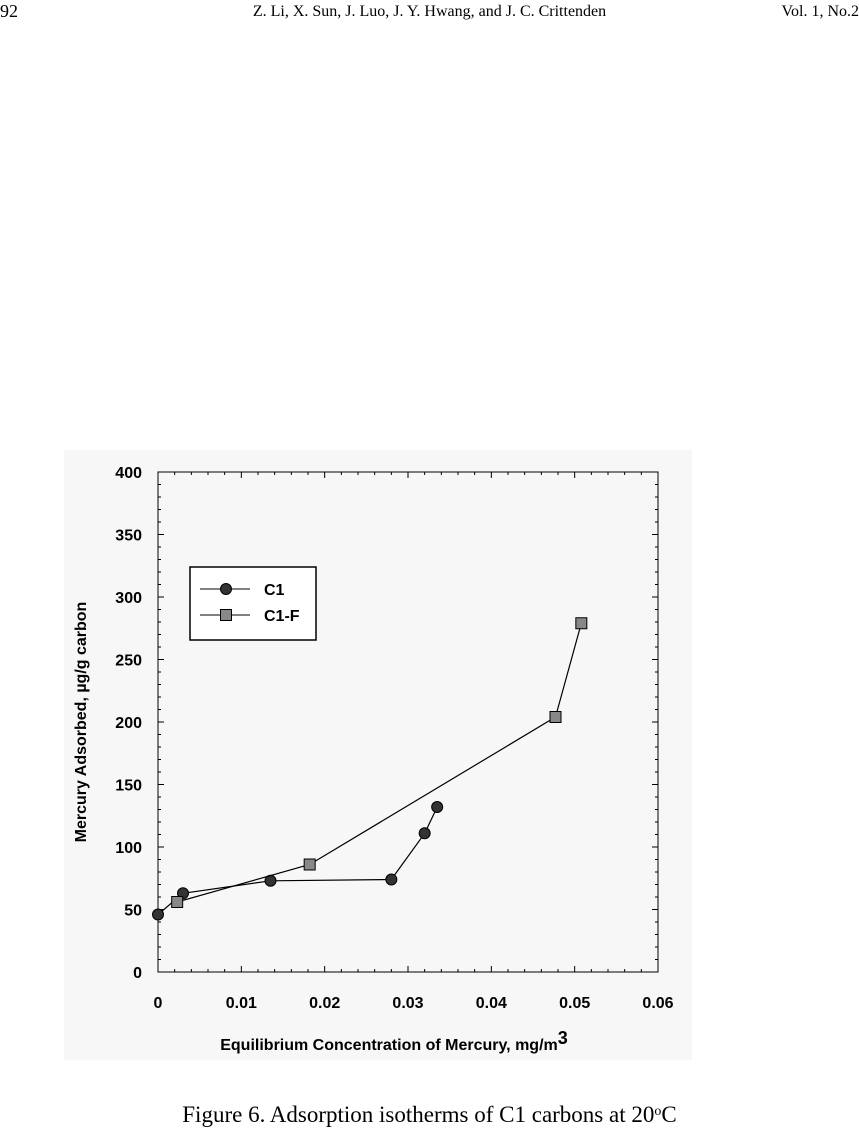 The width and height of the screenshot is (859, 1129). Describe the element at coordinates (128, 786) in the screenshot. I see `y-tick-label: 150` at that location.